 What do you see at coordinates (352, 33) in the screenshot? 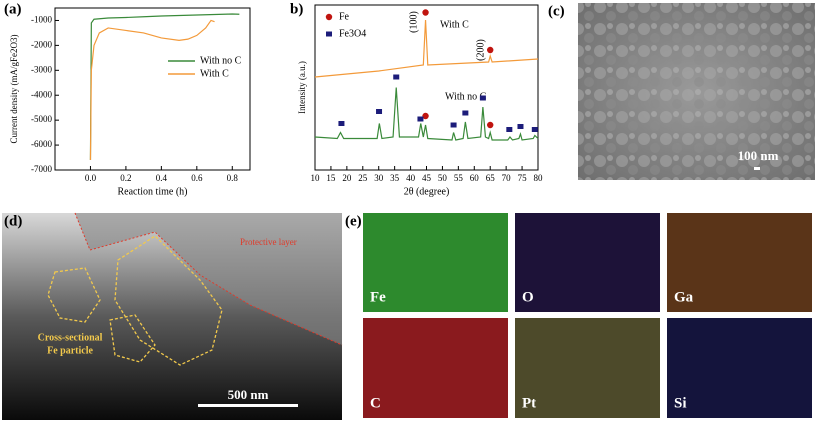
I see `legend-label: Fe3O4` at bounding box center [352, 33].